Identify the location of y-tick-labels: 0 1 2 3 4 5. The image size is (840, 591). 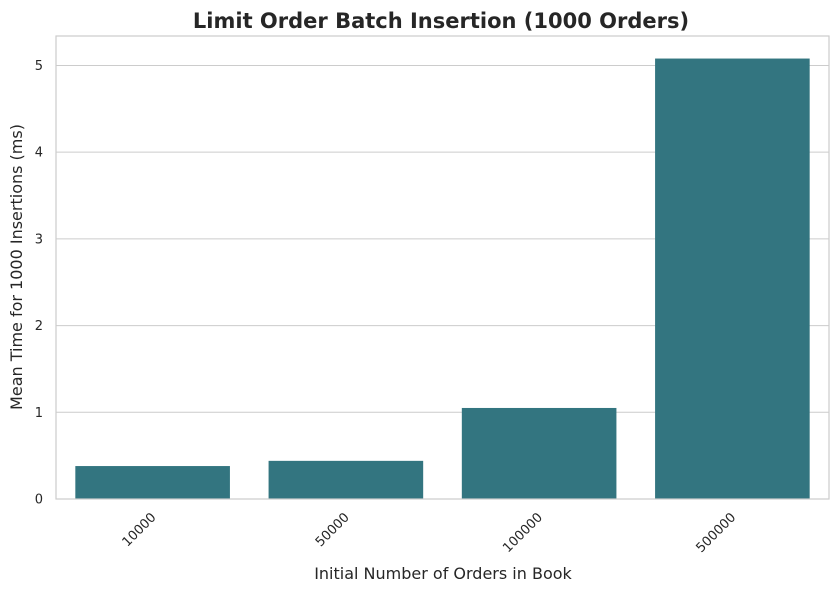
(39, 283).